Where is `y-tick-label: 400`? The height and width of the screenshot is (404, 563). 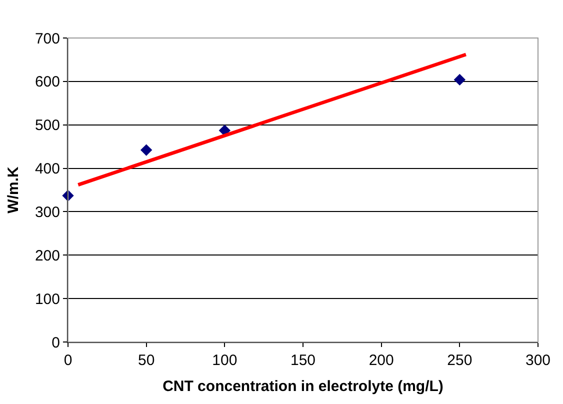
y-tick-label: 400 is located at coordinates (47, 169).